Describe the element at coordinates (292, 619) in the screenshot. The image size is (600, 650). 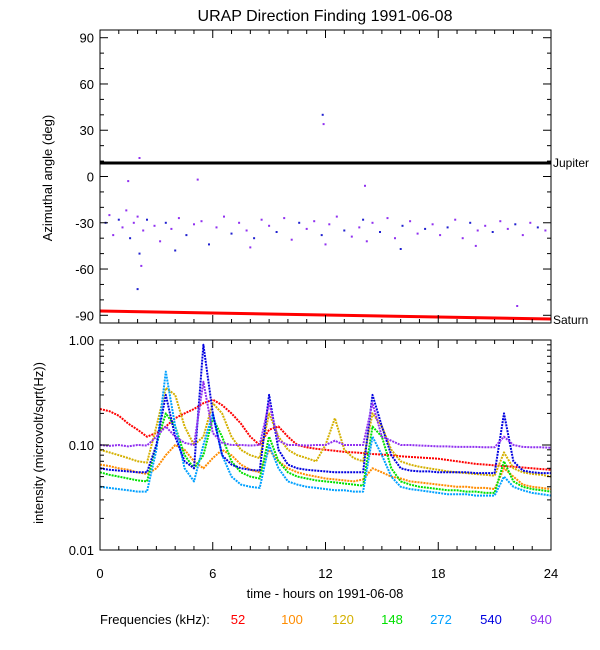
I see `legend-entry-100-khz: 100` at that location.